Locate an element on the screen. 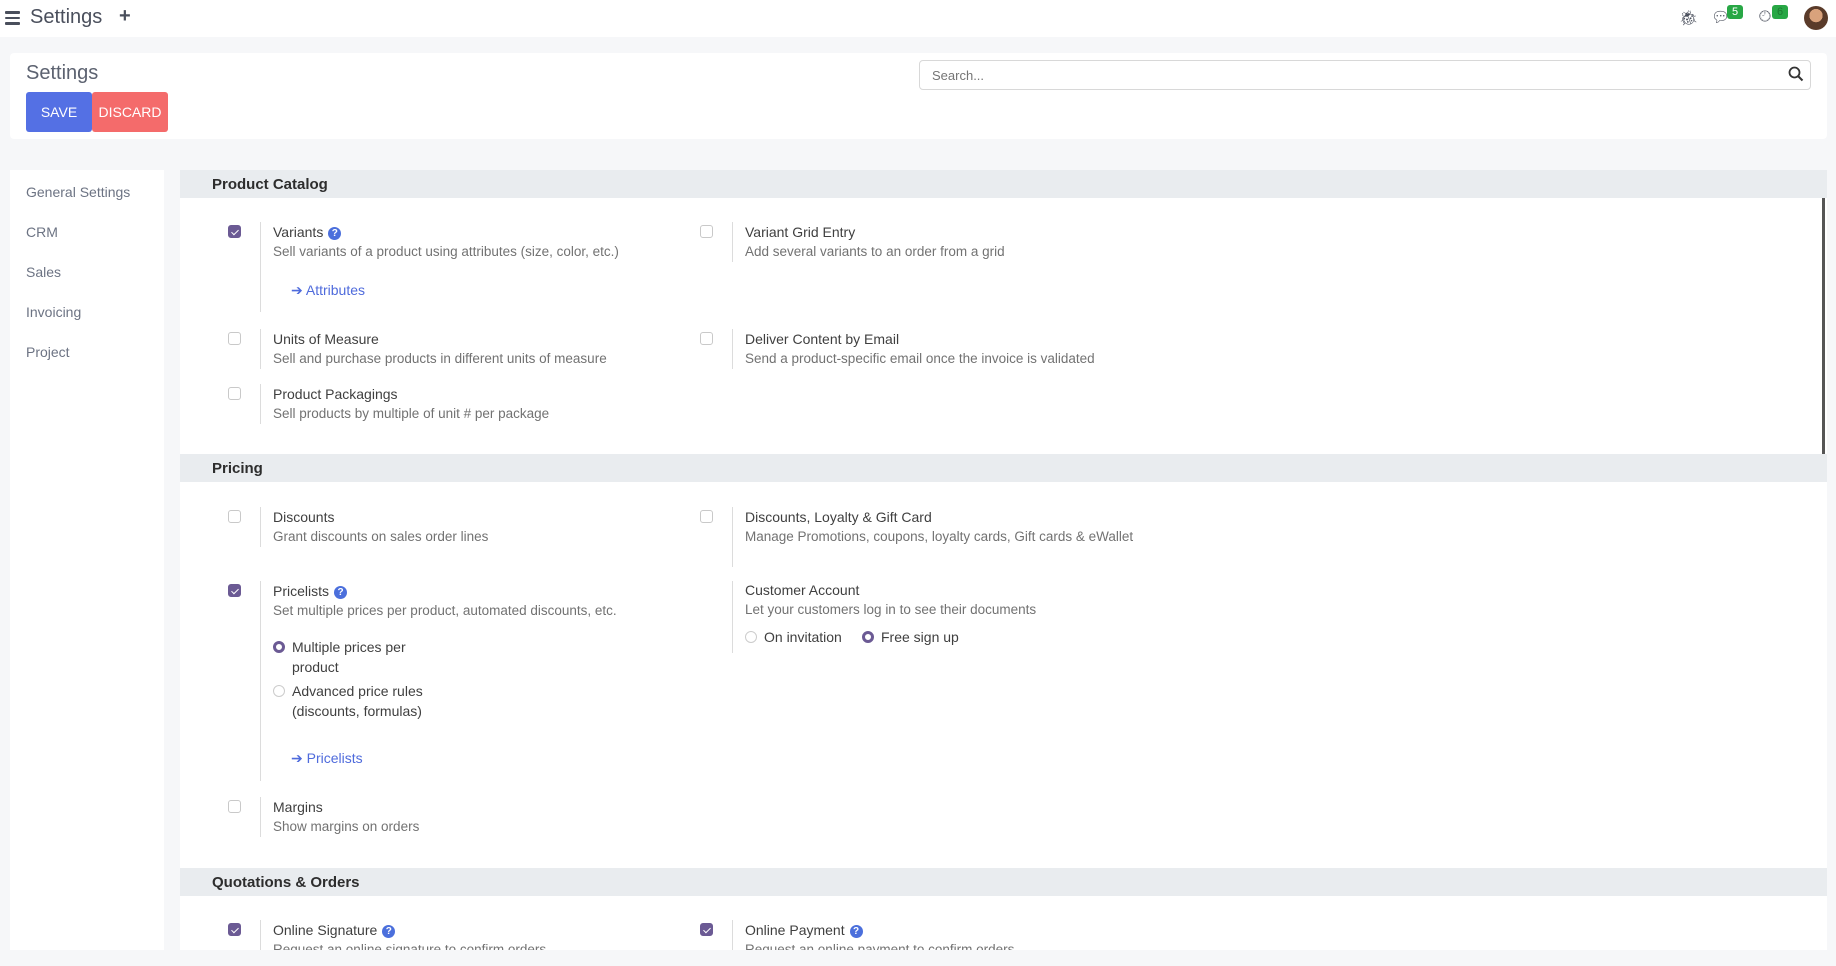  multiple-prices-radio is located at coordinates (279, 647).